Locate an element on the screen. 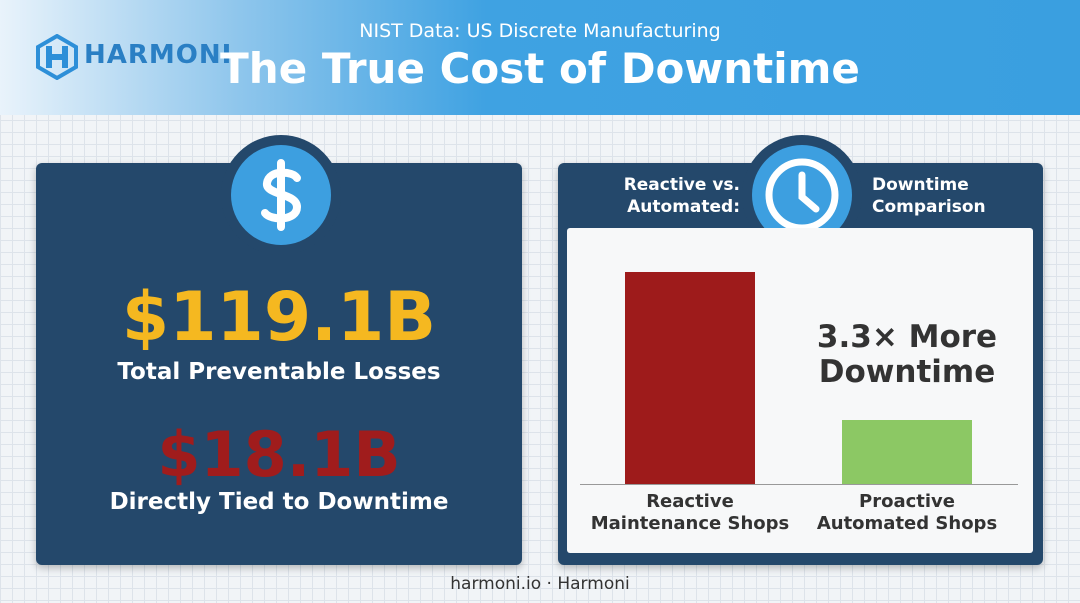  subtitle: NIST Data: US Discrete Manufacturing is located at coordinates (540, 31).